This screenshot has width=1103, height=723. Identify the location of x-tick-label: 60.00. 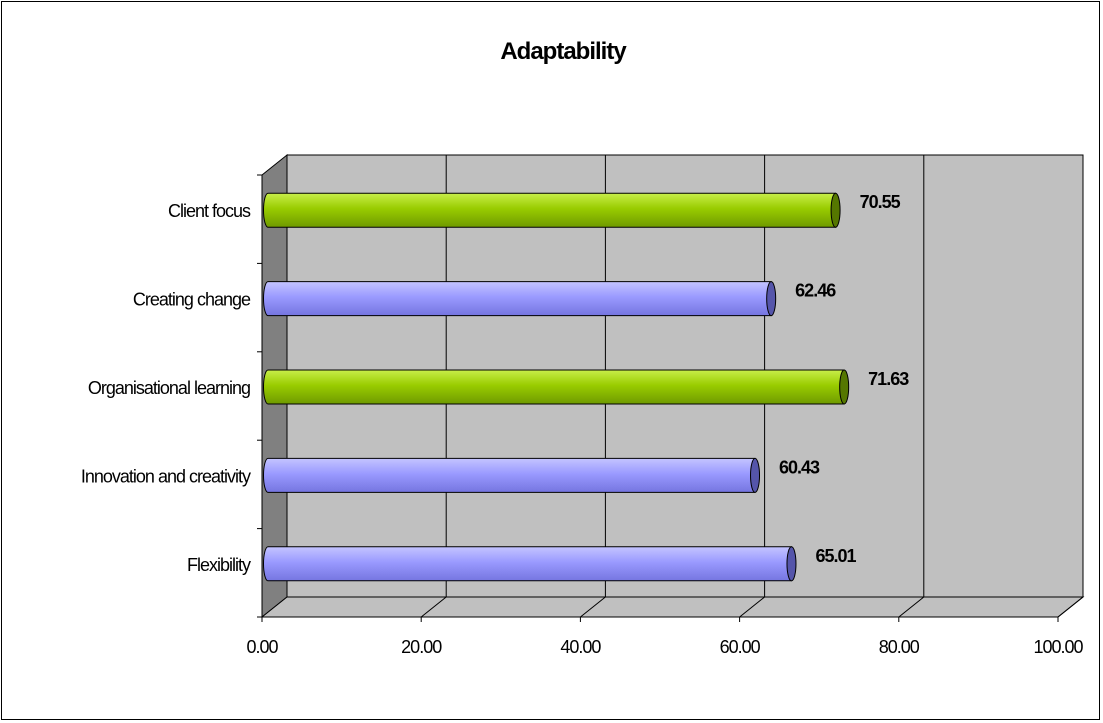
(740, 647).